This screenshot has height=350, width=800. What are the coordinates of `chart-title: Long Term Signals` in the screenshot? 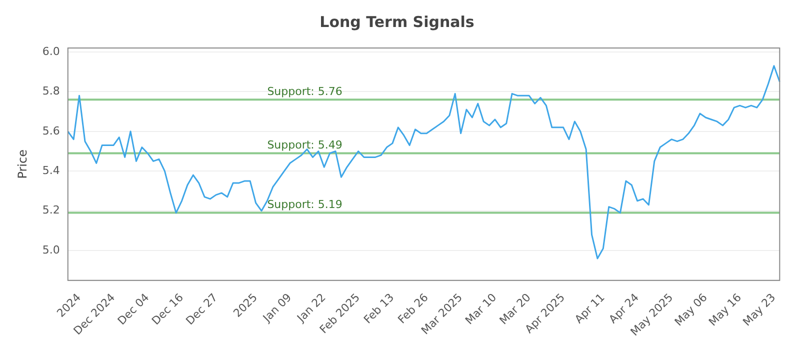 It's located at (397, 21).